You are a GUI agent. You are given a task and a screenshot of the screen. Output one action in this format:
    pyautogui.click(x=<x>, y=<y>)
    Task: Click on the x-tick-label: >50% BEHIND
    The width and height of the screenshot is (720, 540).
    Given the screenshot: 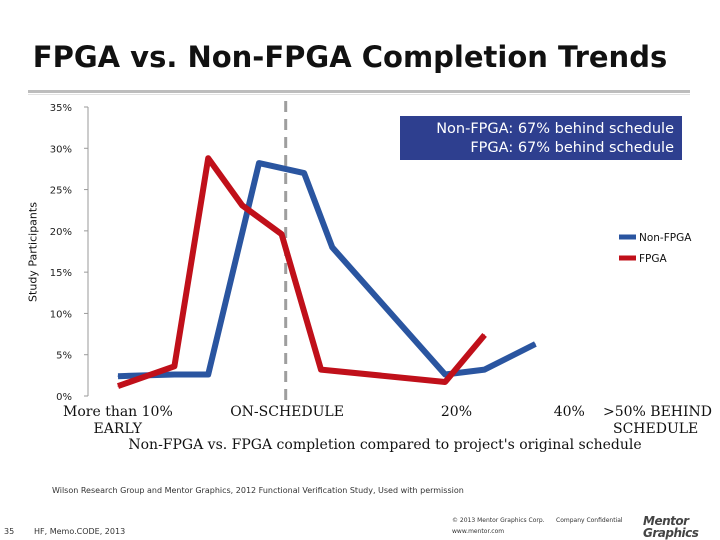 What is the action you would take?
    pyautogui.click(x=658, y=412)
    